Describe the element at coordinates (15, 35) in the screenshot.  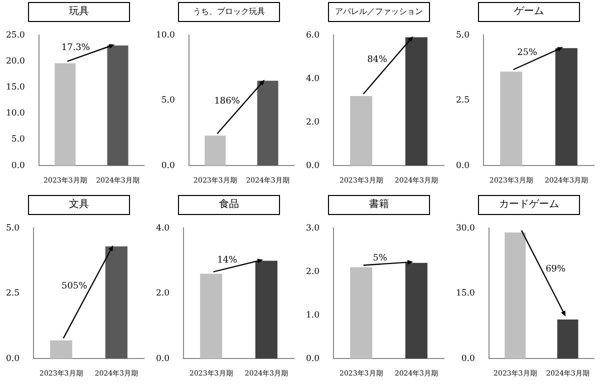
I see `y-tick-label: 25.0` at that location.